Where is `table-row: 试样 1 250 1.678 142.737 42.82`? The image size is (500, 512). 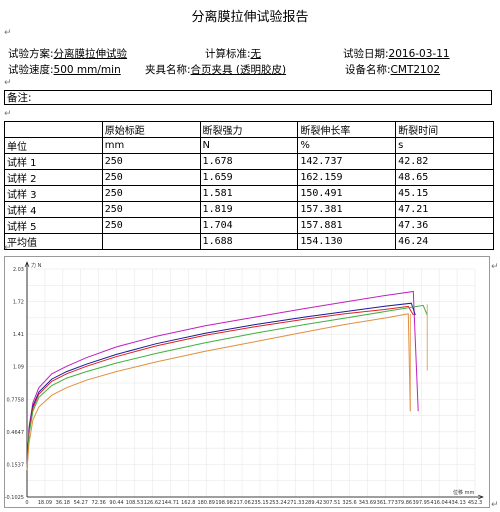
table-row: 试样 1 250 1.678 142.737 42.82 is located at coordinates (249, 161).